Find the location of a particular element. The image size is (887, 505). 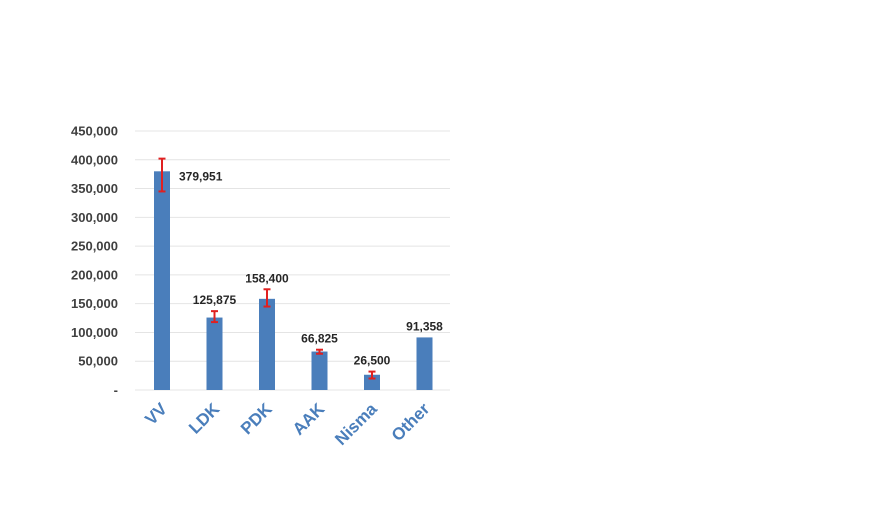

error-bar-vv is located at coordinates (162, 175).